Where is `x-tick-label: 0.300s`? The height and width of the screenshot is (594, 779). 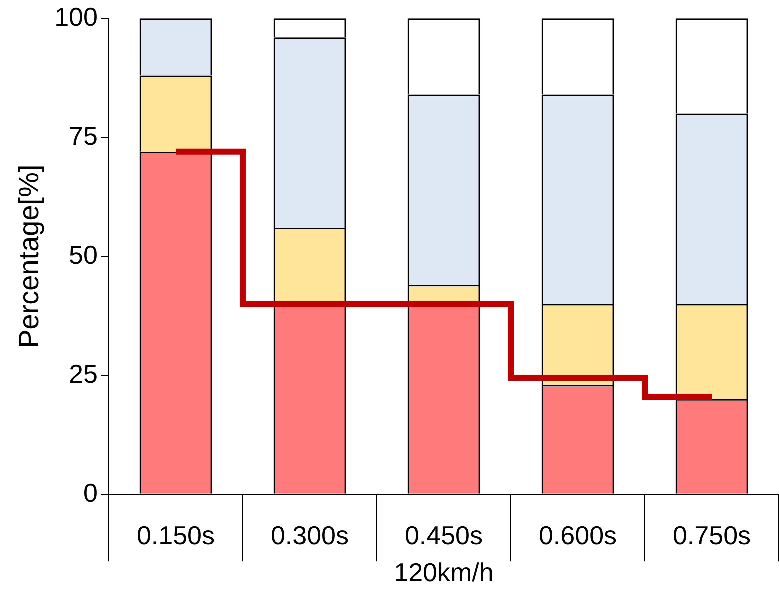 x-tick-label: 0.300s is located at coordinates (310, 535).